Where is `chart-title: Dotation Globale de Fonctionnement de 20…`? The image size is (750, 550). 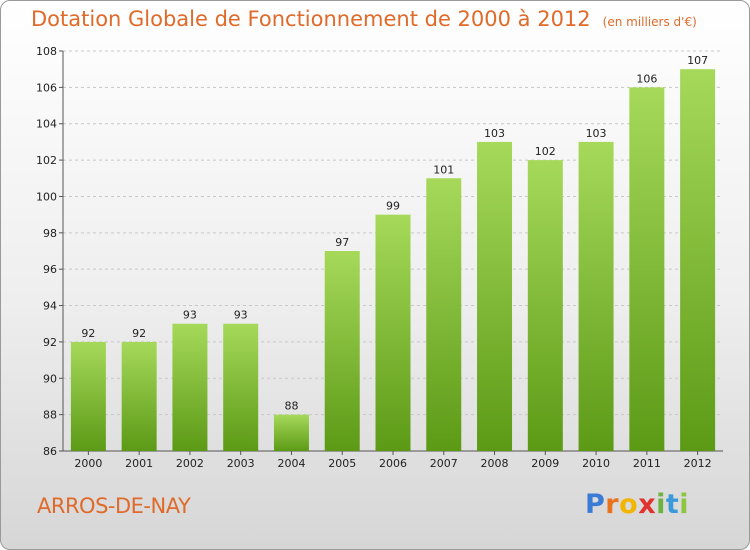
chart-title: Dotation Globale de Fonctionnement de 20… is located at coordinates (364, 19).